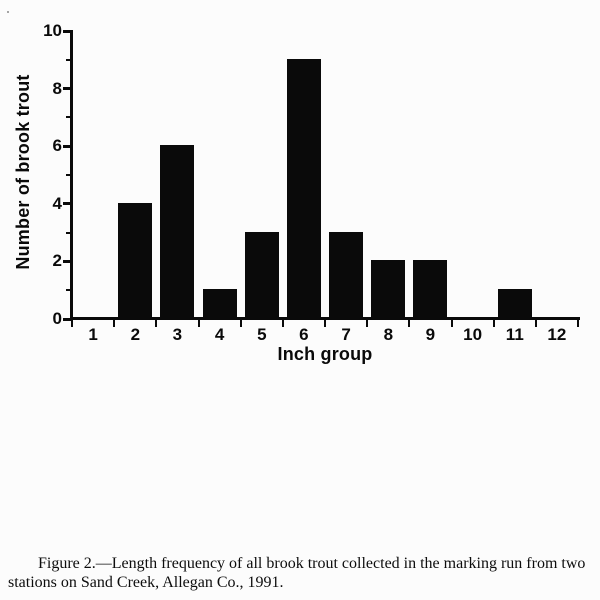  I want to click on y-tick-label: 10, so click(52, 30).